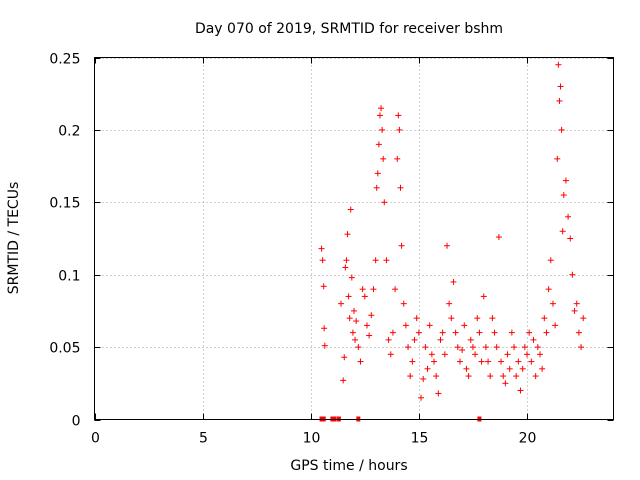 This screenshot has width=640, height=480. I want to click on y-tick-label: 0.1, so click(69, 277).